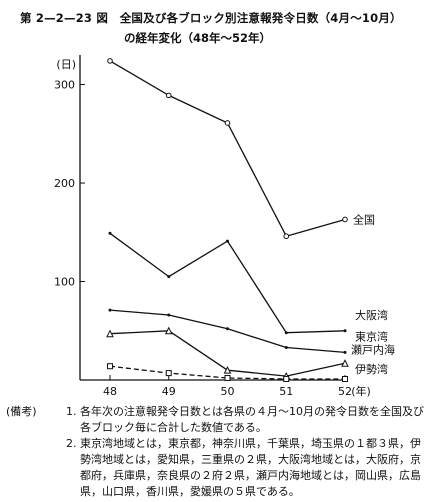  What do you see at coordinates (371, 369) in the screenshot?
I see `series-label-4: 伊勢湾` at bounding box center [371, 369].